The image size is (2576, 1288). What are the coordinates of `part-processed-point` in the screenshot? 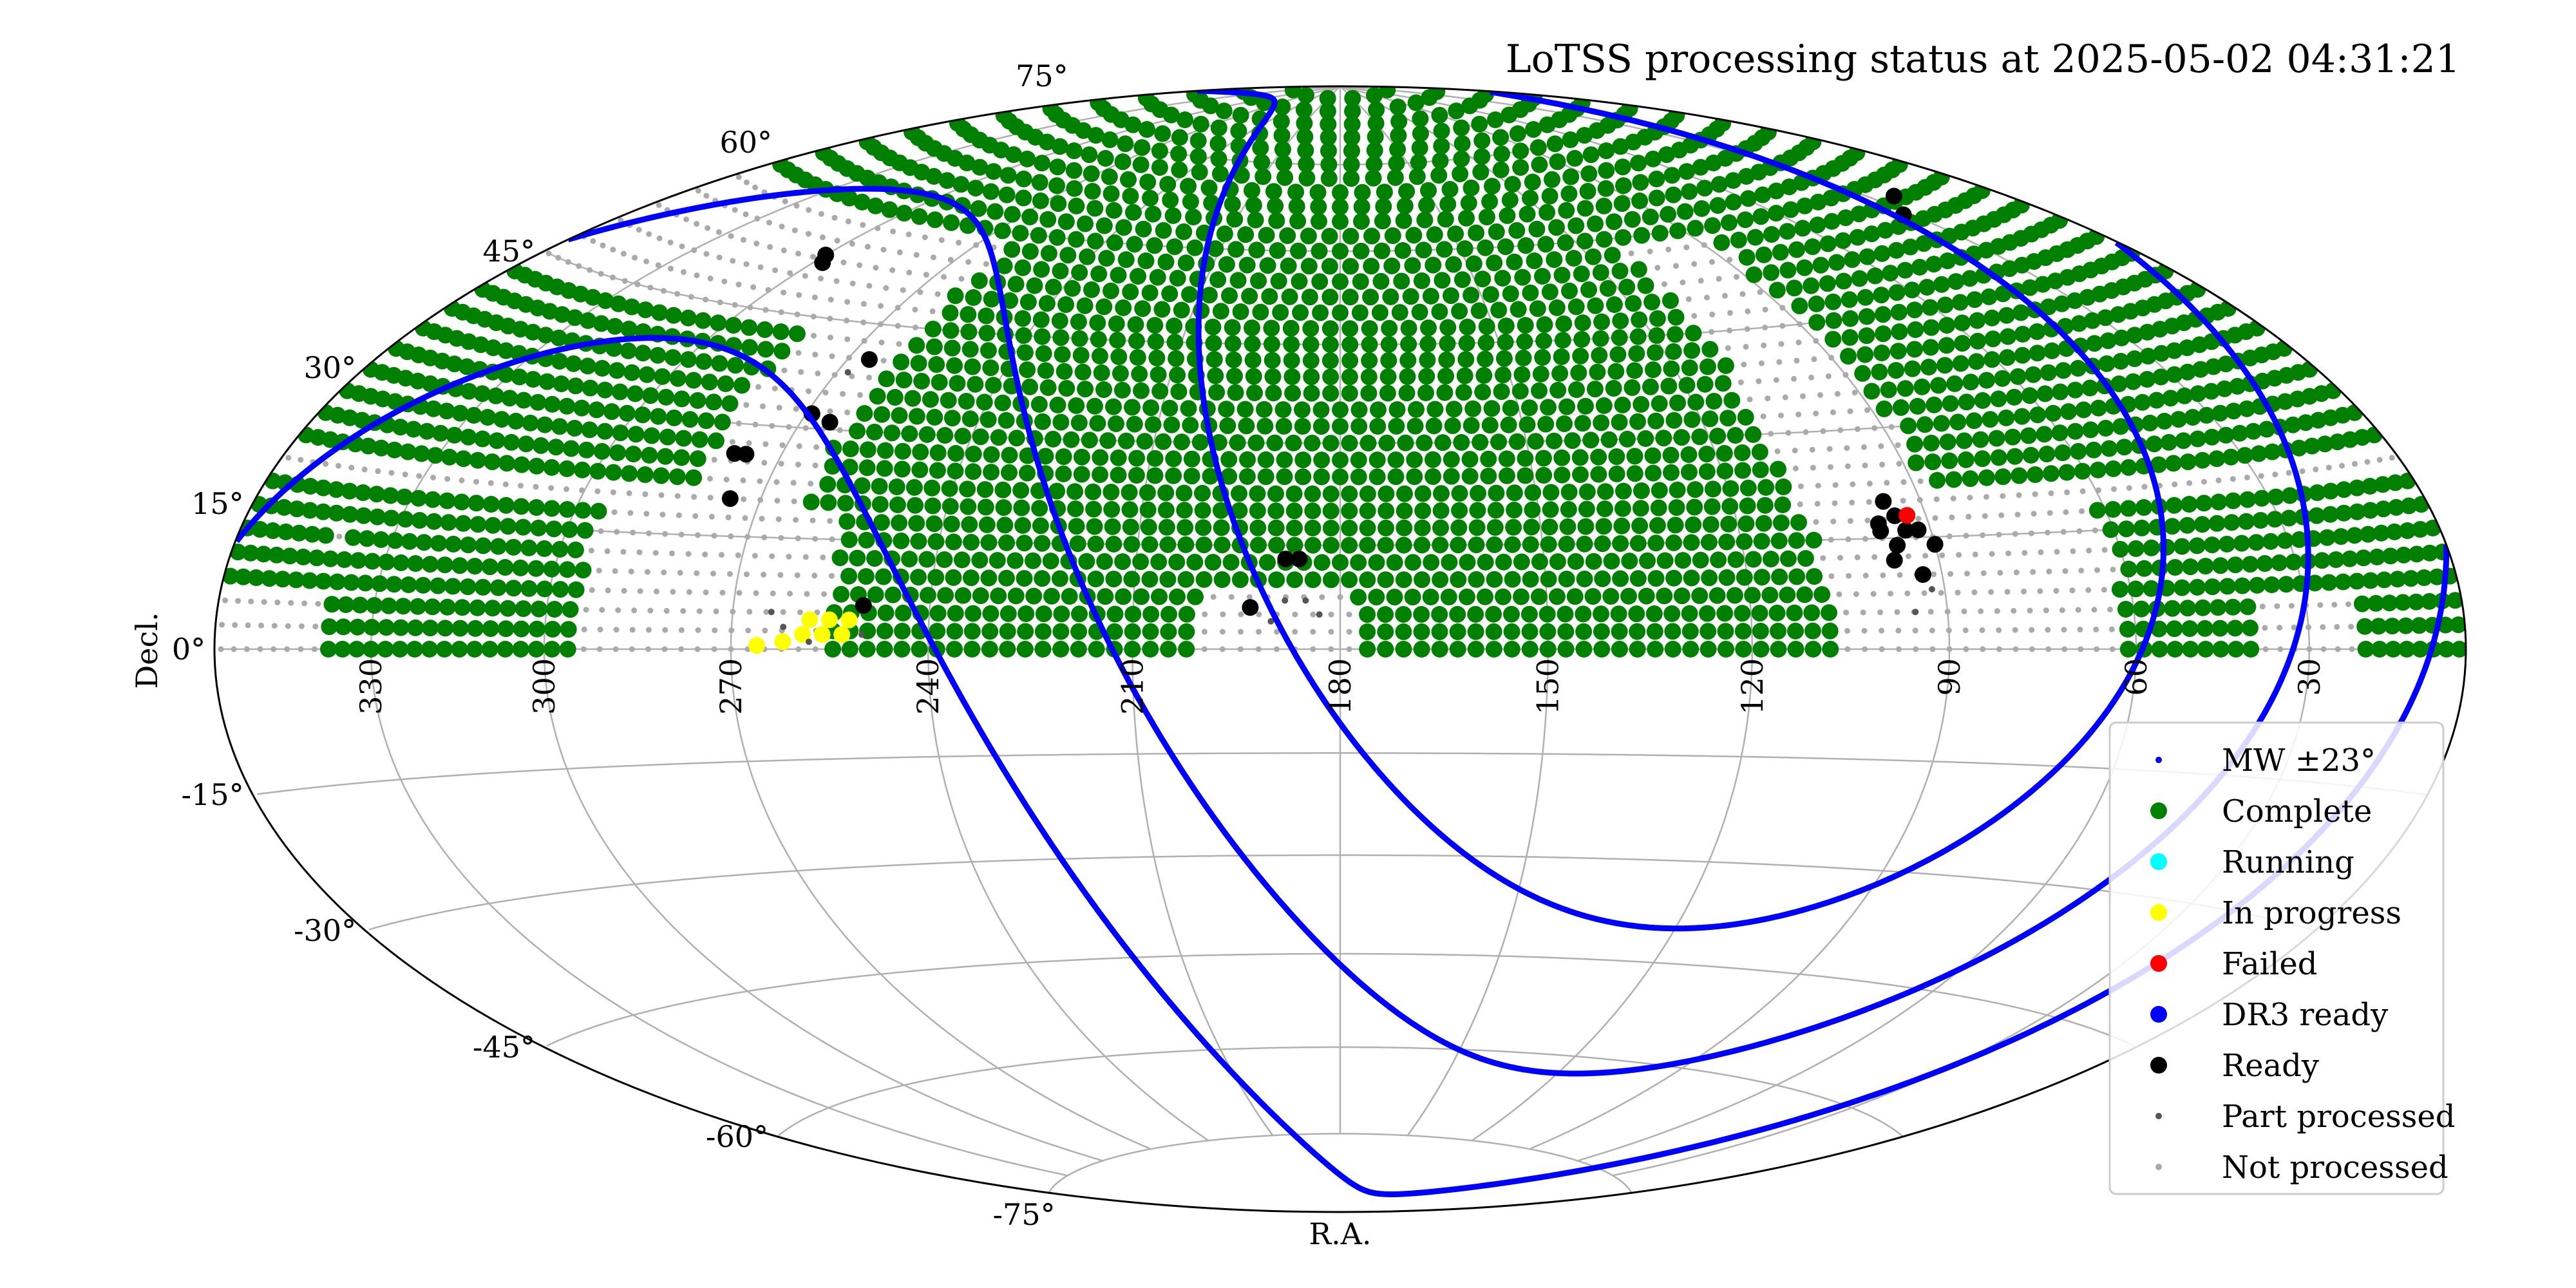 It's located at (1270, 621).